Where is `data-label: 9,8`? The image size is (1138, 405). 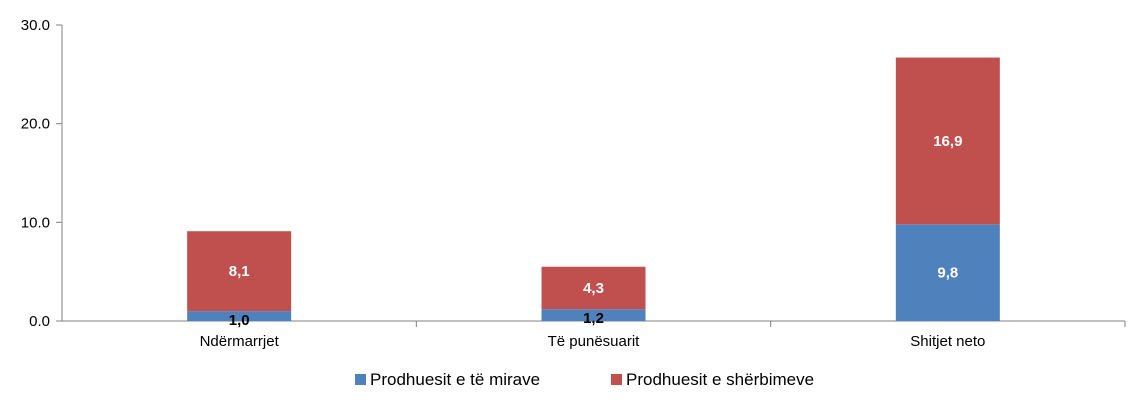 data-label: 9,8 is located at coordinates (947, 273).